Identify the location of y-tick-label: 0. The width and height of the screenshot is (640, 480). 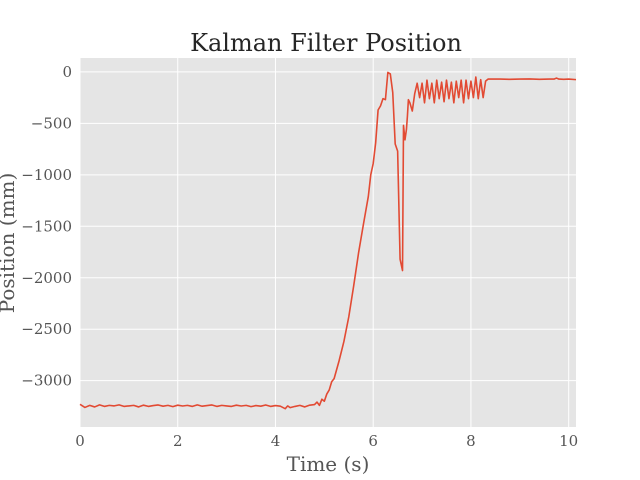
(67, 72).